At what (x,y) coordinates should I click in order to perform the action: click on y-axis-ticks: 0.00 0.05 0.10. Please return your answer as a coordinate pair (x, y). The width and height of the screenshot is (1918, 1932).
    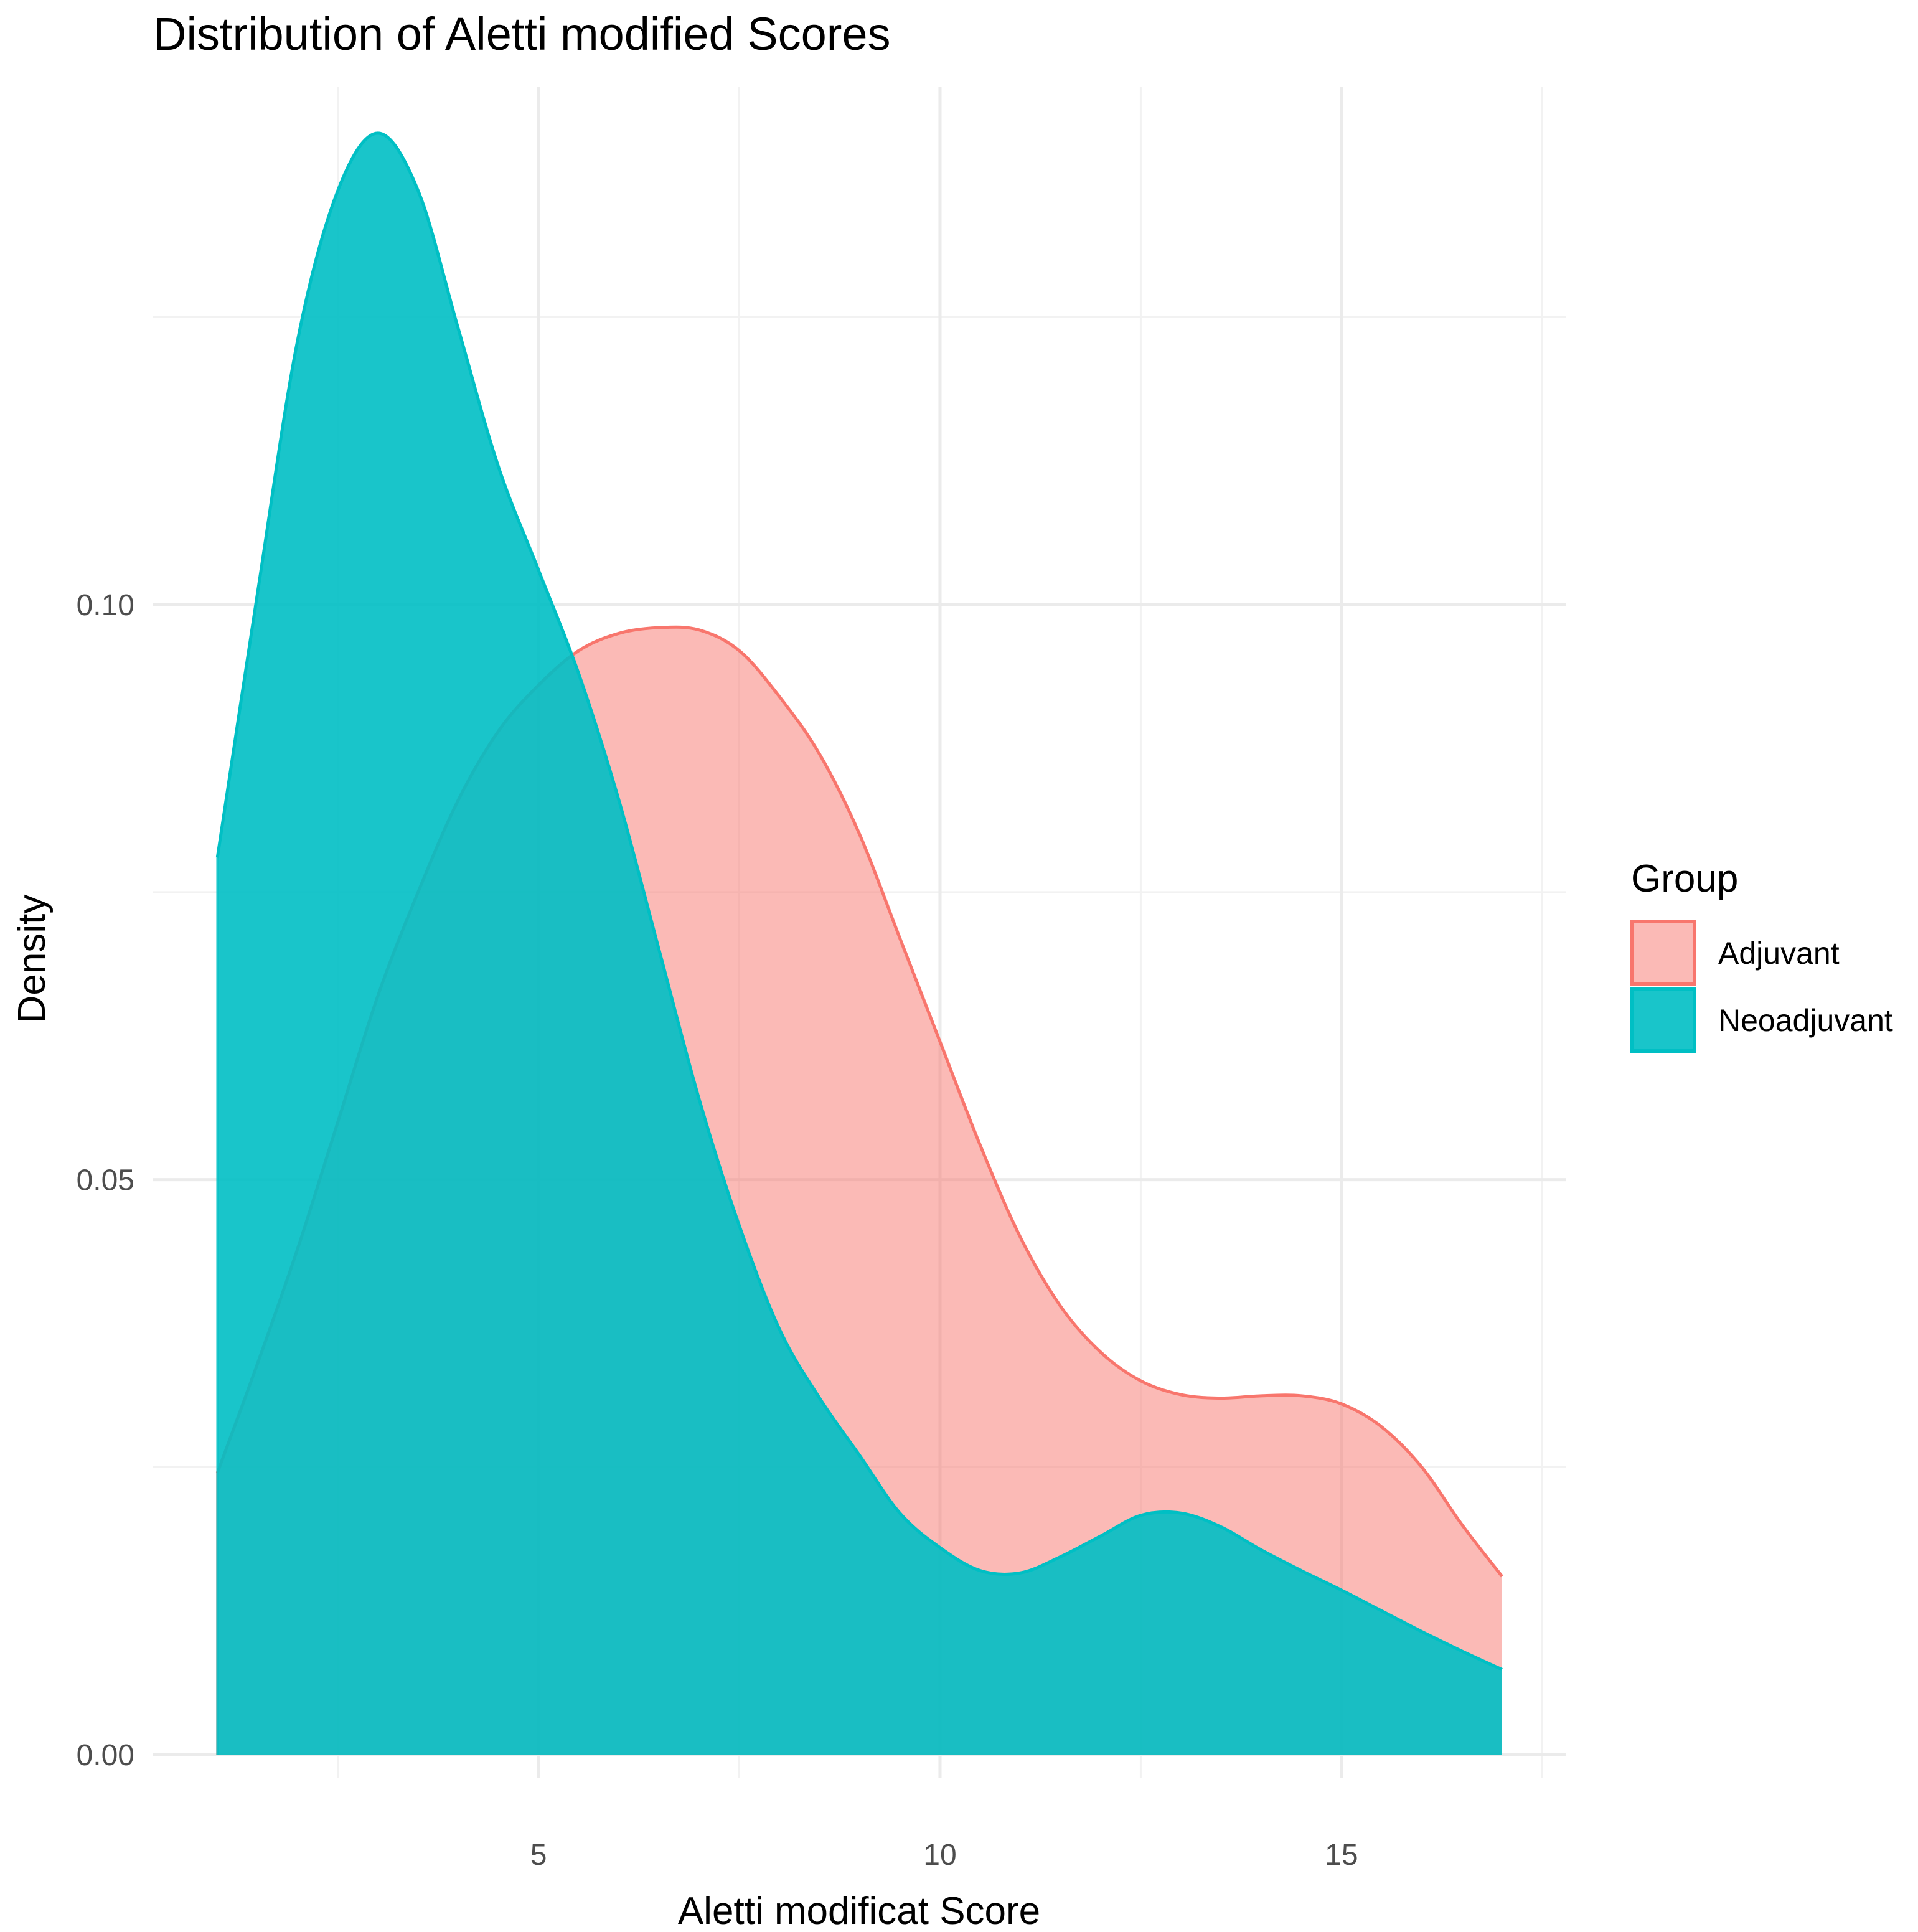
    Looking at the image, I should click on (105, 1180).